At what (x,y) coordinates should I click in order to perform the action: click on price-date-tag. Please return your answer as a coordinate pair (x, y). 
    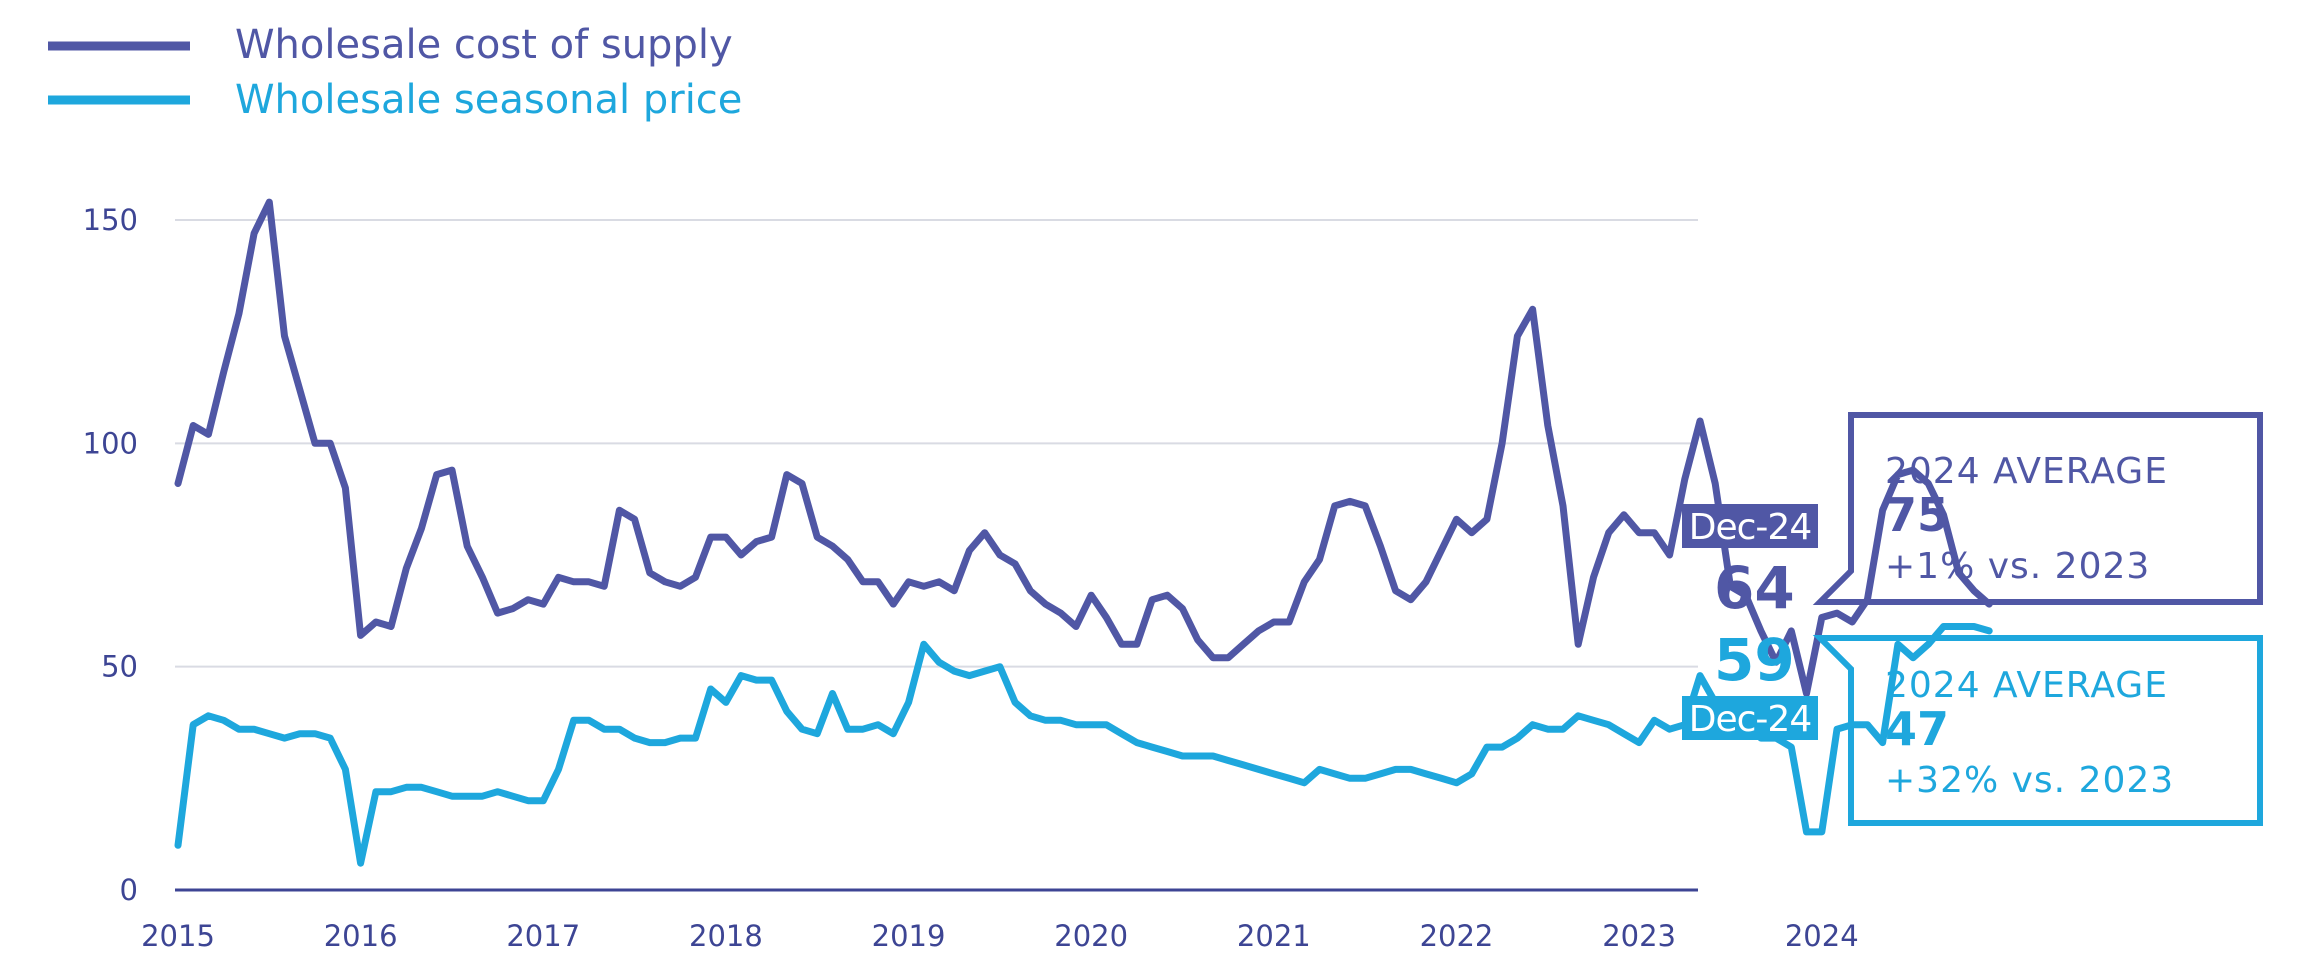
    Looking at the image, I should click on (1750, 718).